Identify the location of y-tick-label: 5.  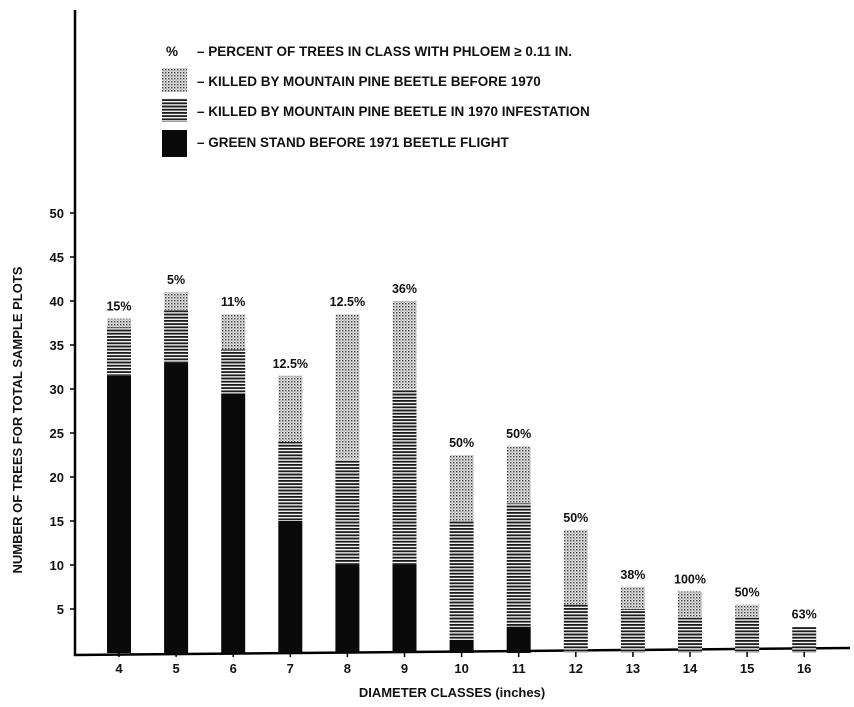
(60, 609).